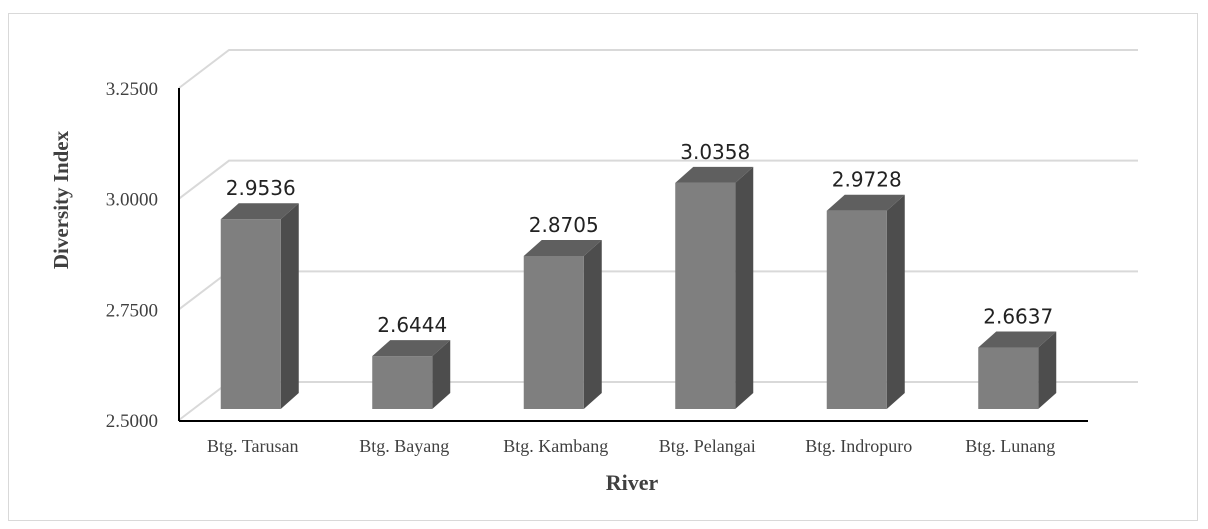 The height and width of the screenshot is (529, 1208). What do you see at coordinates (715, 152) in the screenshot?
I see `data-label: 3.0358` at bounding box center [715, 152].